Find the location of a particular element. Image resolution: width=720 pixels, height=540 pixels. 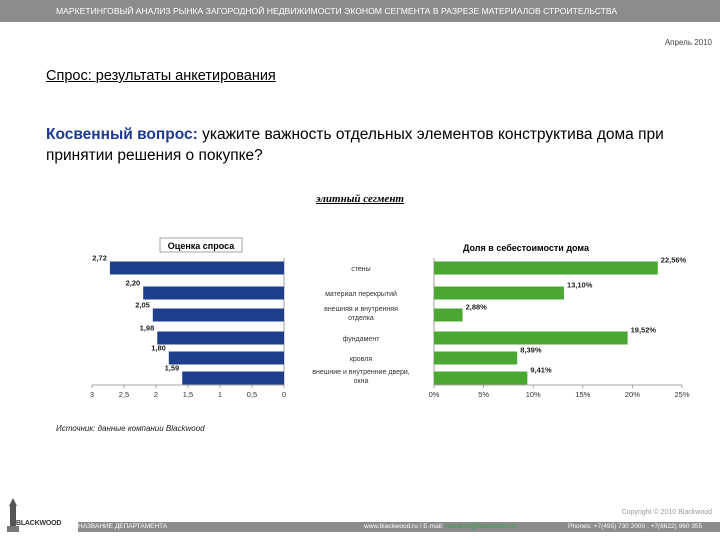

demand-chart-title: Оценка спроса is located at coordinates (201, 246).